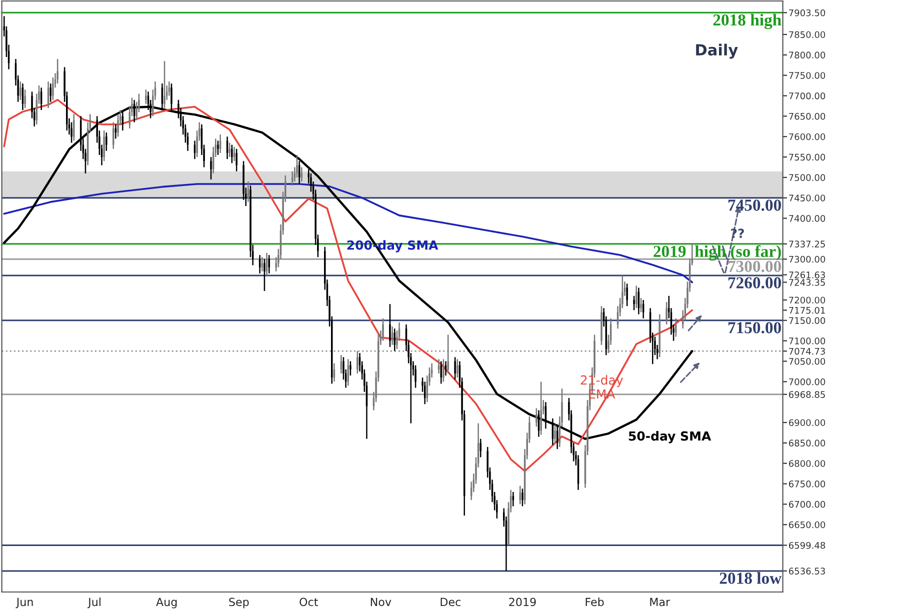 The image size is (899, 610). Describe the element at coordinates (807, 12) in the screenshot. I see `y-tick-label: 7903.50` at that location.